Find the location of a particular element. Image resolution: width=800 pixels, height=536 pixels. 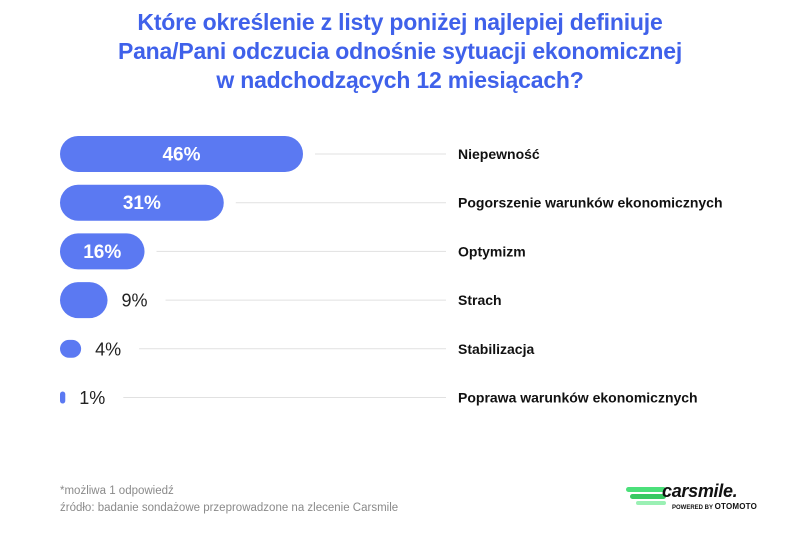

logo-powered-by: POWERED BY OTOMOTO is located at coordinates (714, 506).